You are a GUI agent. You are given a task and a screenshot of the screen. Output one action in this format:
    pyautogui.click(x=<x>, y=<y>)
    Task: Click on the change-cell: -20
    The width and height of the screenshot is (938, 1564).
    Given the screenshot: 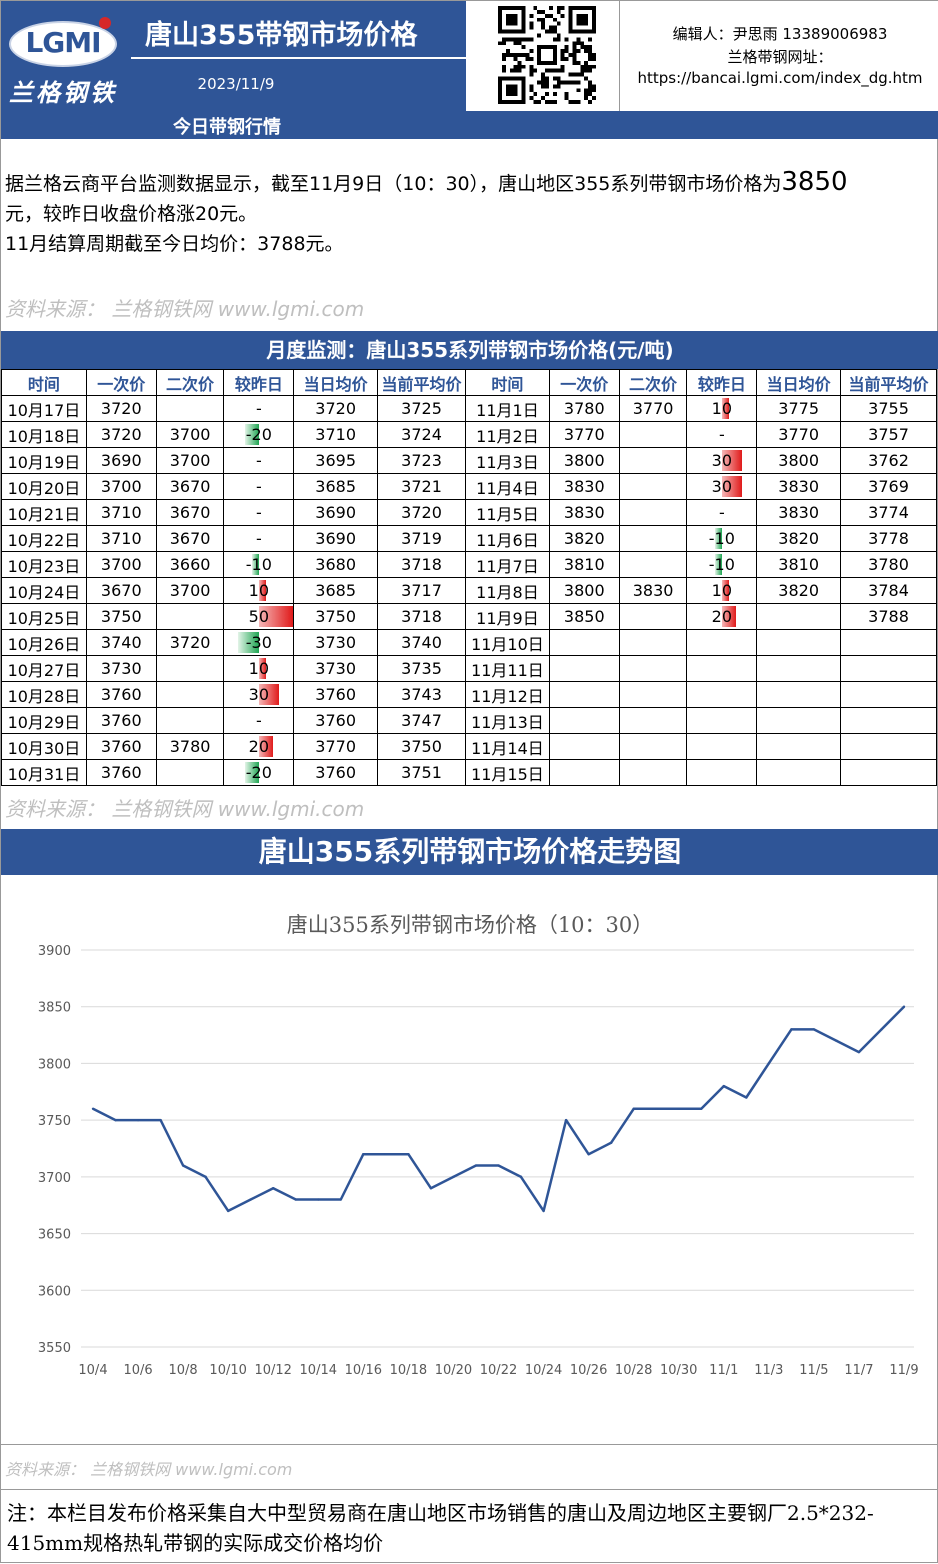 What is the action you would take?
    pyautogui.click(x=259, y=434)
    